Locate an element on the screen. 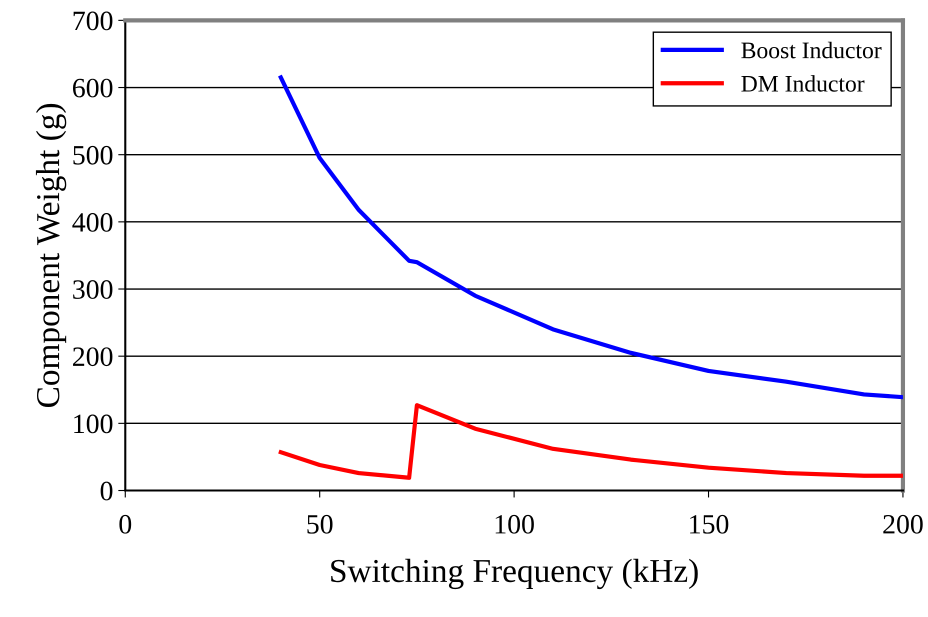 The height and width of the screenshot is (617, 928). y-tick-label: 300 is located at coordinates (92, 289).